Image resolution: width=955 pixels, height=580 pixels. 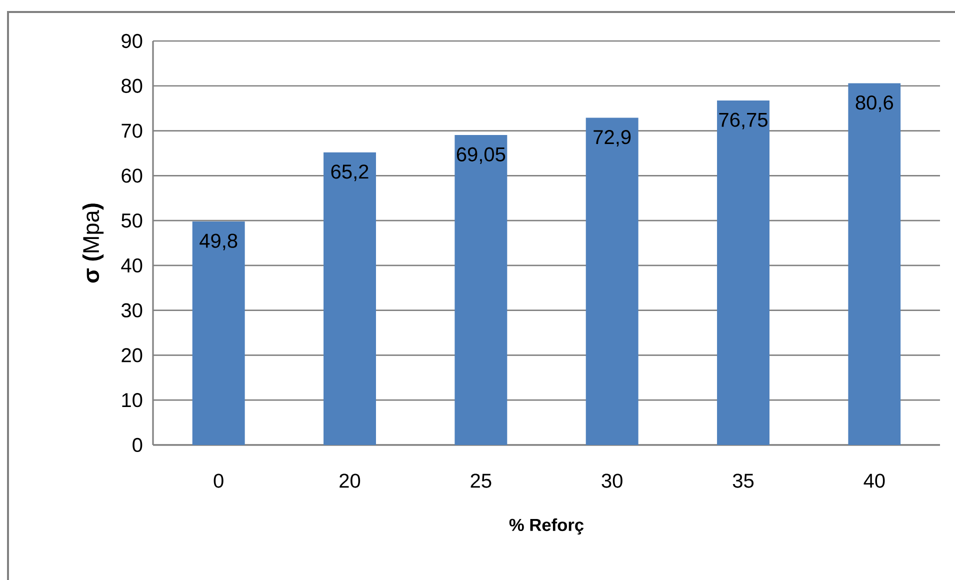 I want to click on y-tick-label: 40, so click(x=131, y=265).